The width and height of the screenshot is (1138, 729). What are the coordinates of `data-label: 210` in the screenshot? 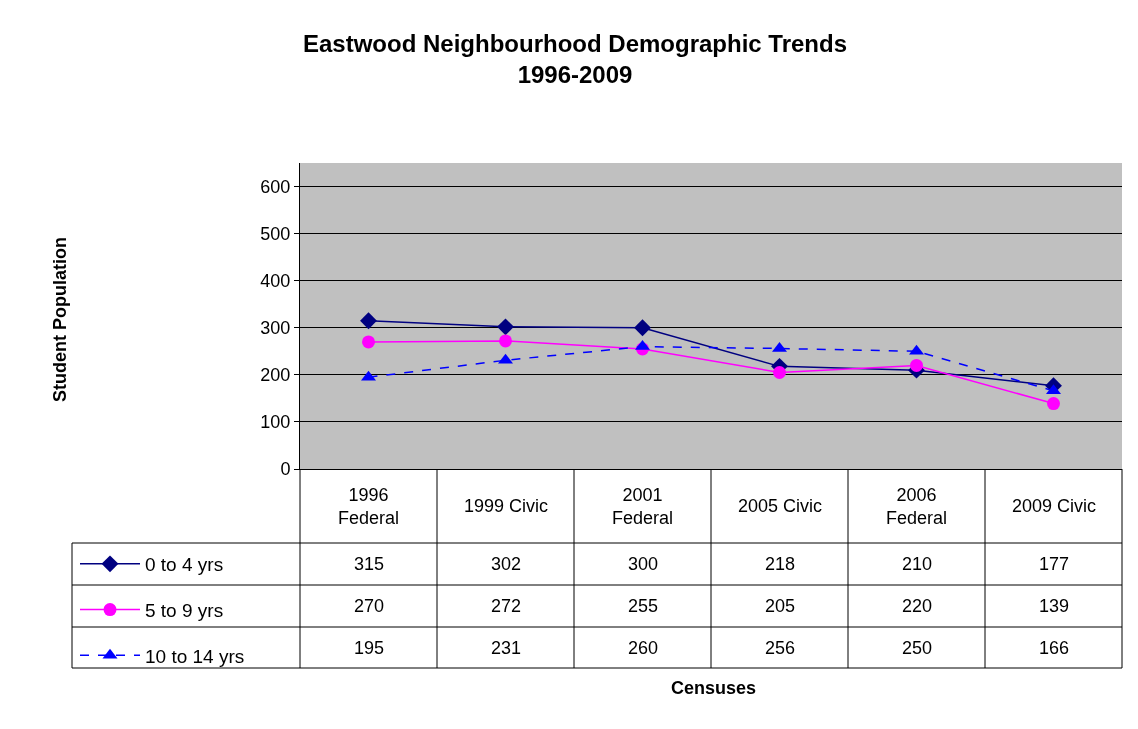 It's located at (917, 564).